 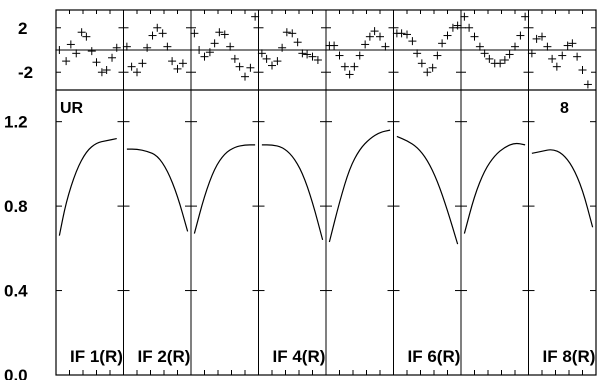 I want to click on y-tick-labels: 2 -2 1.2 0.8 0.4 0.0, so click(x=18, y=199).